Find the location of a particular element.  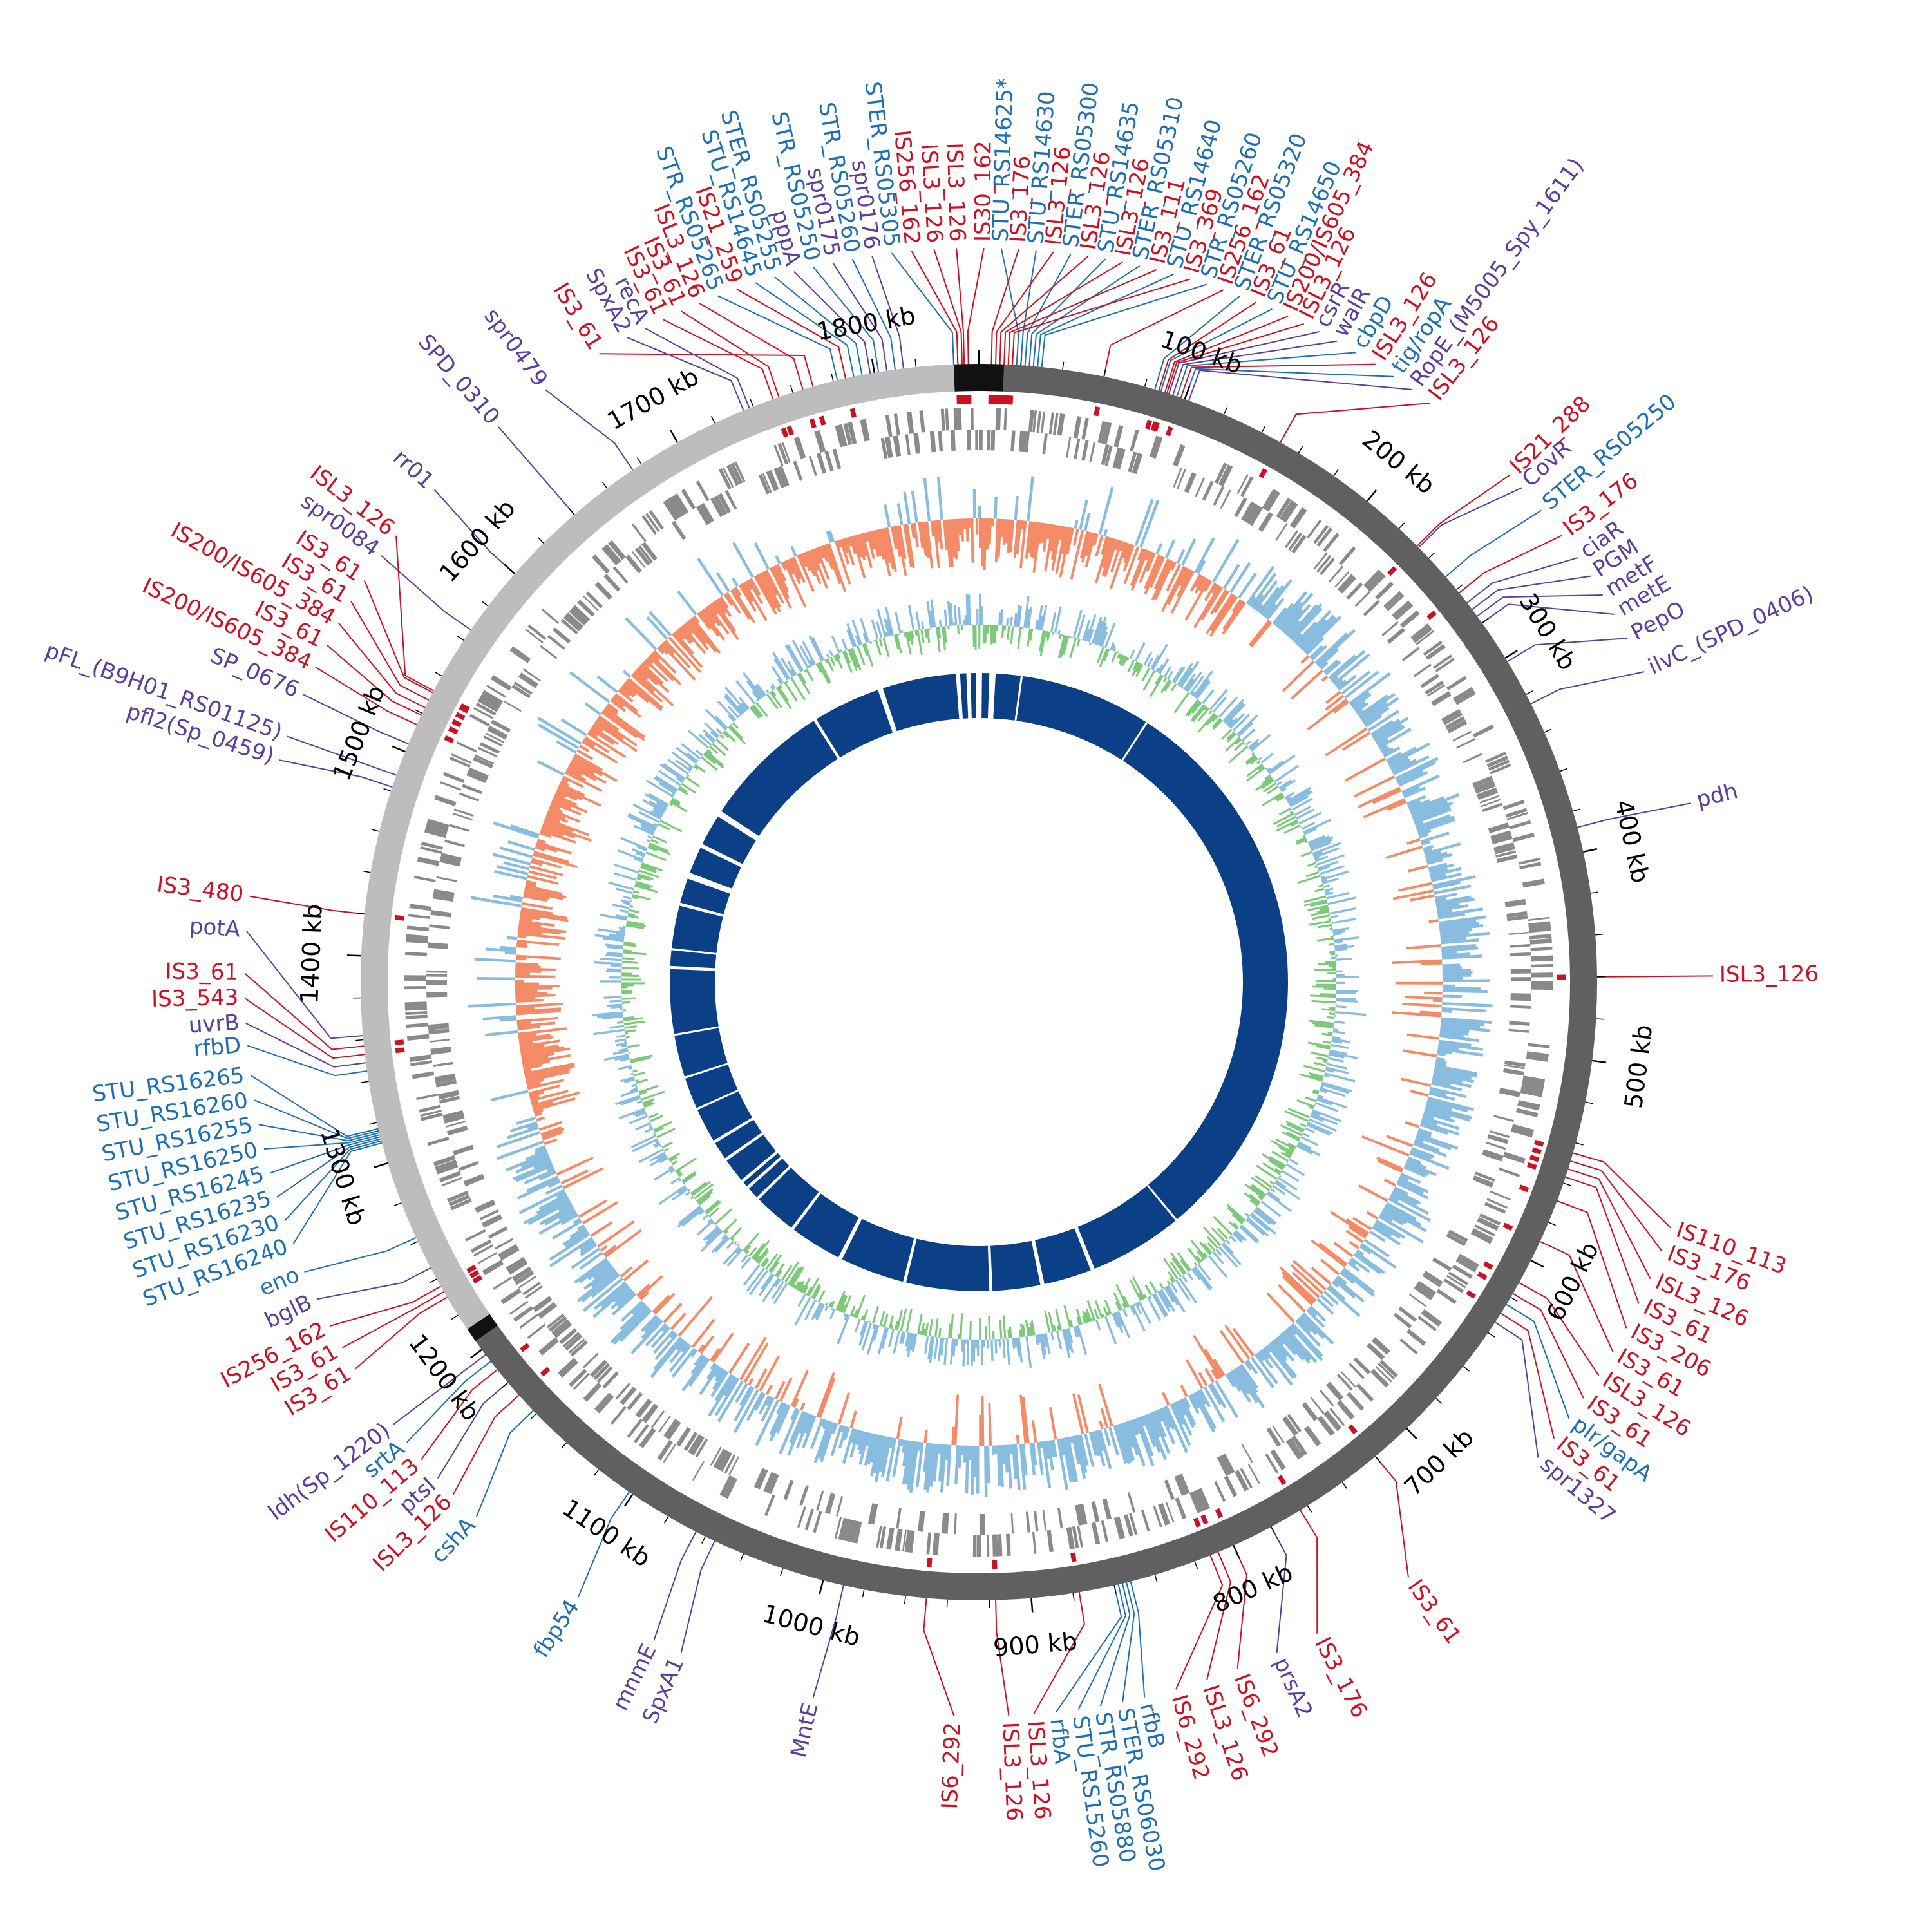

backbone-segment is located at coordinates (482, 1327).